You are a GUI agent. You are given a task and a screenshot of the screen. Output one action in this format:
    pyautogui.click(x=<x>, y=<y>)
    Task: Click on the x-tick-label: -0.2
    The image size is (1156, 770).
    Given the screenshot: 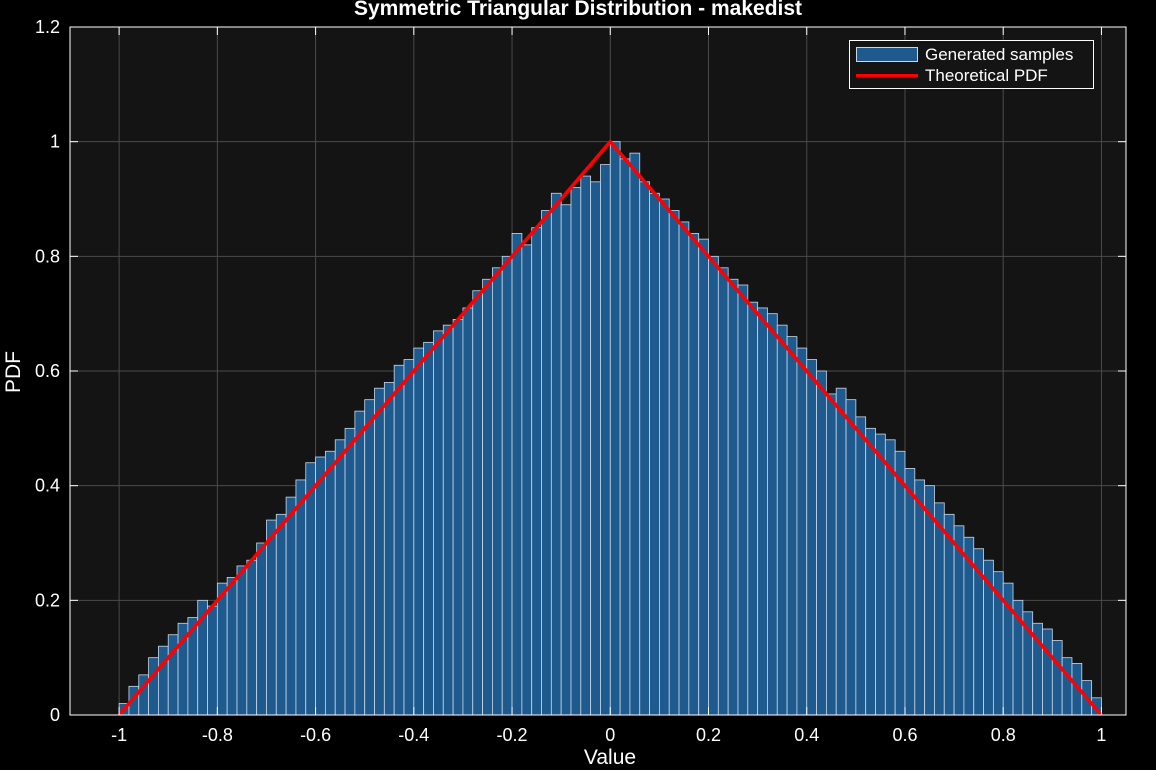 What is the action you would take?
    pyautogui.click(x=512, y=735)
    